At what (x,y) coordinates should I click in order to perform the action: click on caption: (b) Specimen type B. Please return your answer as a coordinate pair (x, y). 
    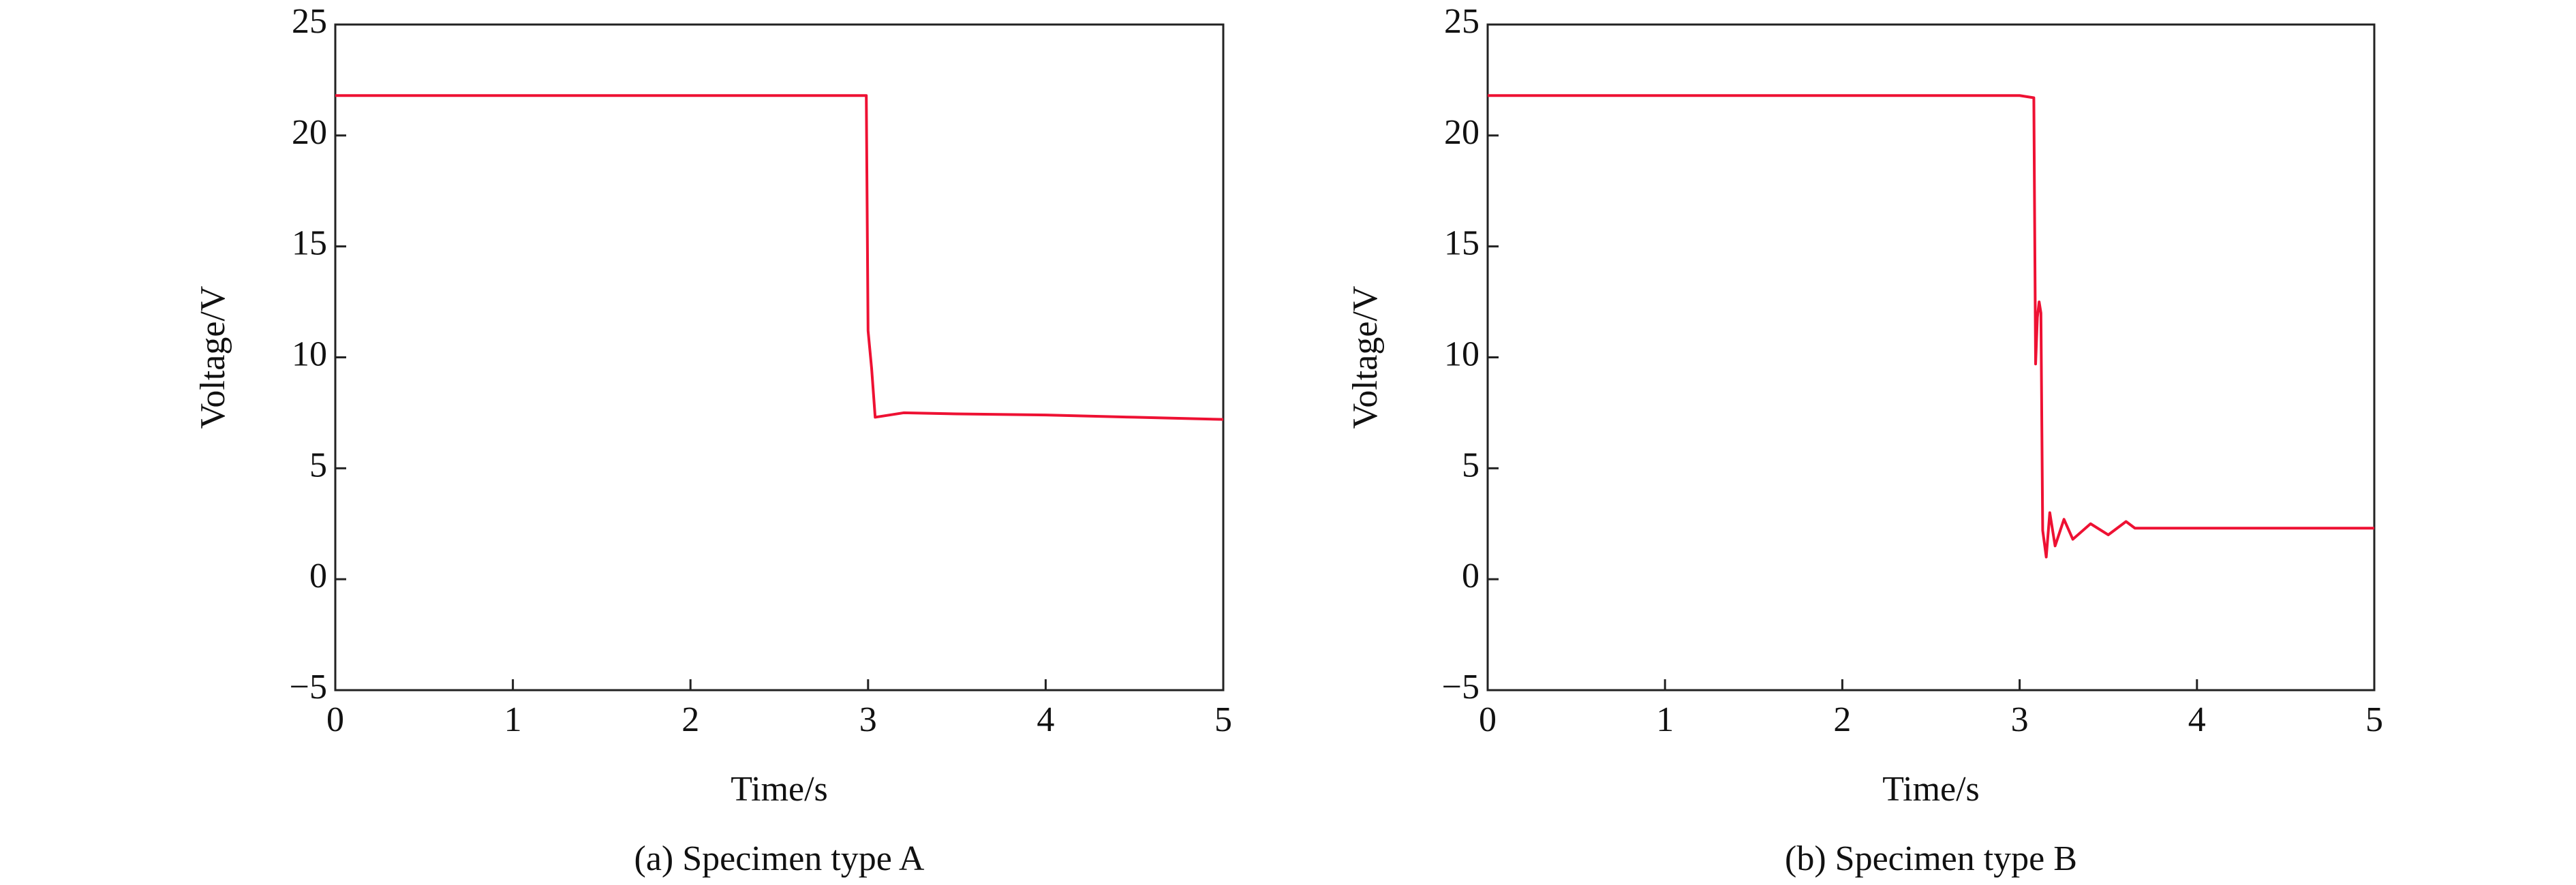
    Looking at the image, I should click on (1931, 858).